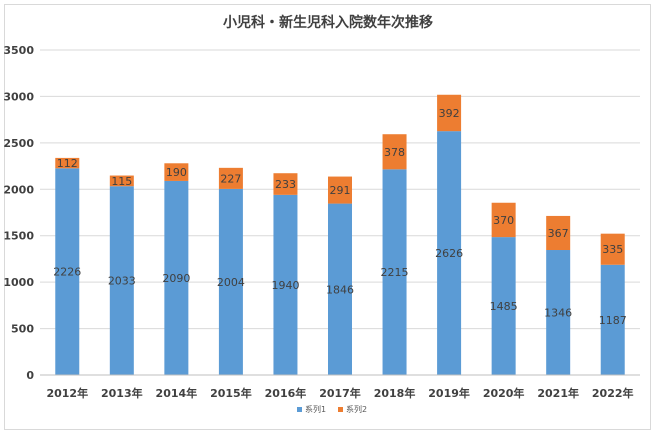 The width and height of the screenshot is (657, 436). I want to click on y-tick-label: 2000, so click(18, 189).